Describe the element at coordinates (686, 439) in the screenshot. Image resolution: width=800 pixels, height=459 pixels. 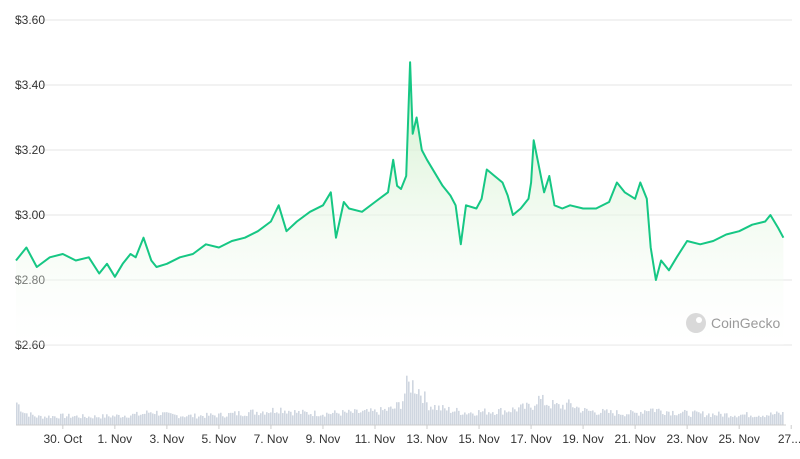
I see `x-tick-label: 23. Nov` at that location.